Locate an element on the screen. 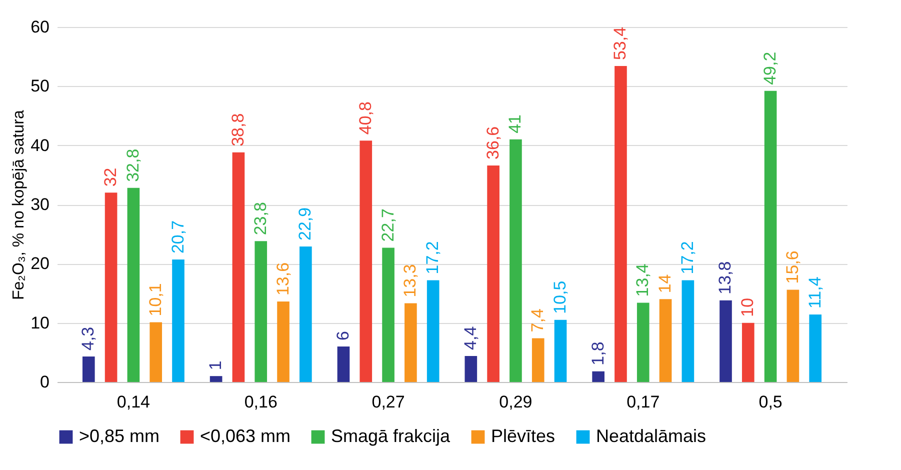 The height and width of the screenshot is (470, 901). data-label: 23,8 is located at coordinates (260, 219).